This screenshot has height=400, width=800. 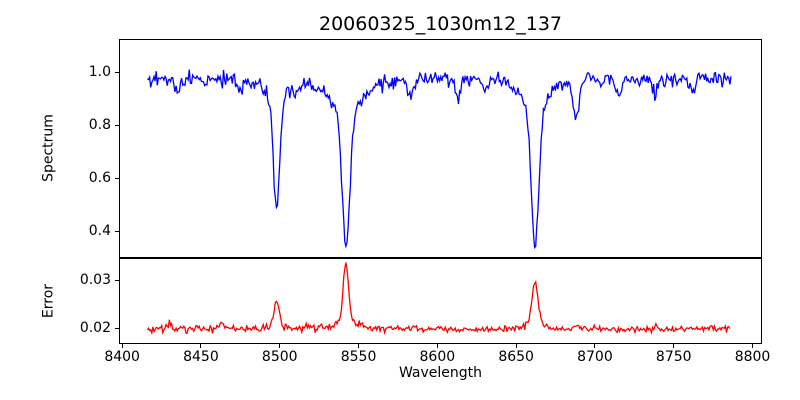 What do you see at coordinates (440, 373) in the screenshot?
I see `x-axis-label: Wavelength` at bounding box center [440, 373].